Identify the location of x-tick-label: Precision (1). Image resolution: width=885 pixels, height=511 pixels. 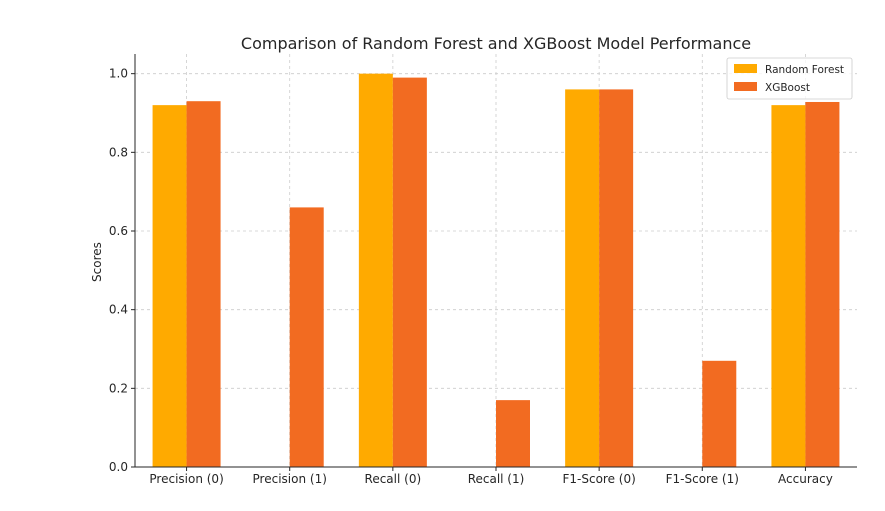
(290, 479).